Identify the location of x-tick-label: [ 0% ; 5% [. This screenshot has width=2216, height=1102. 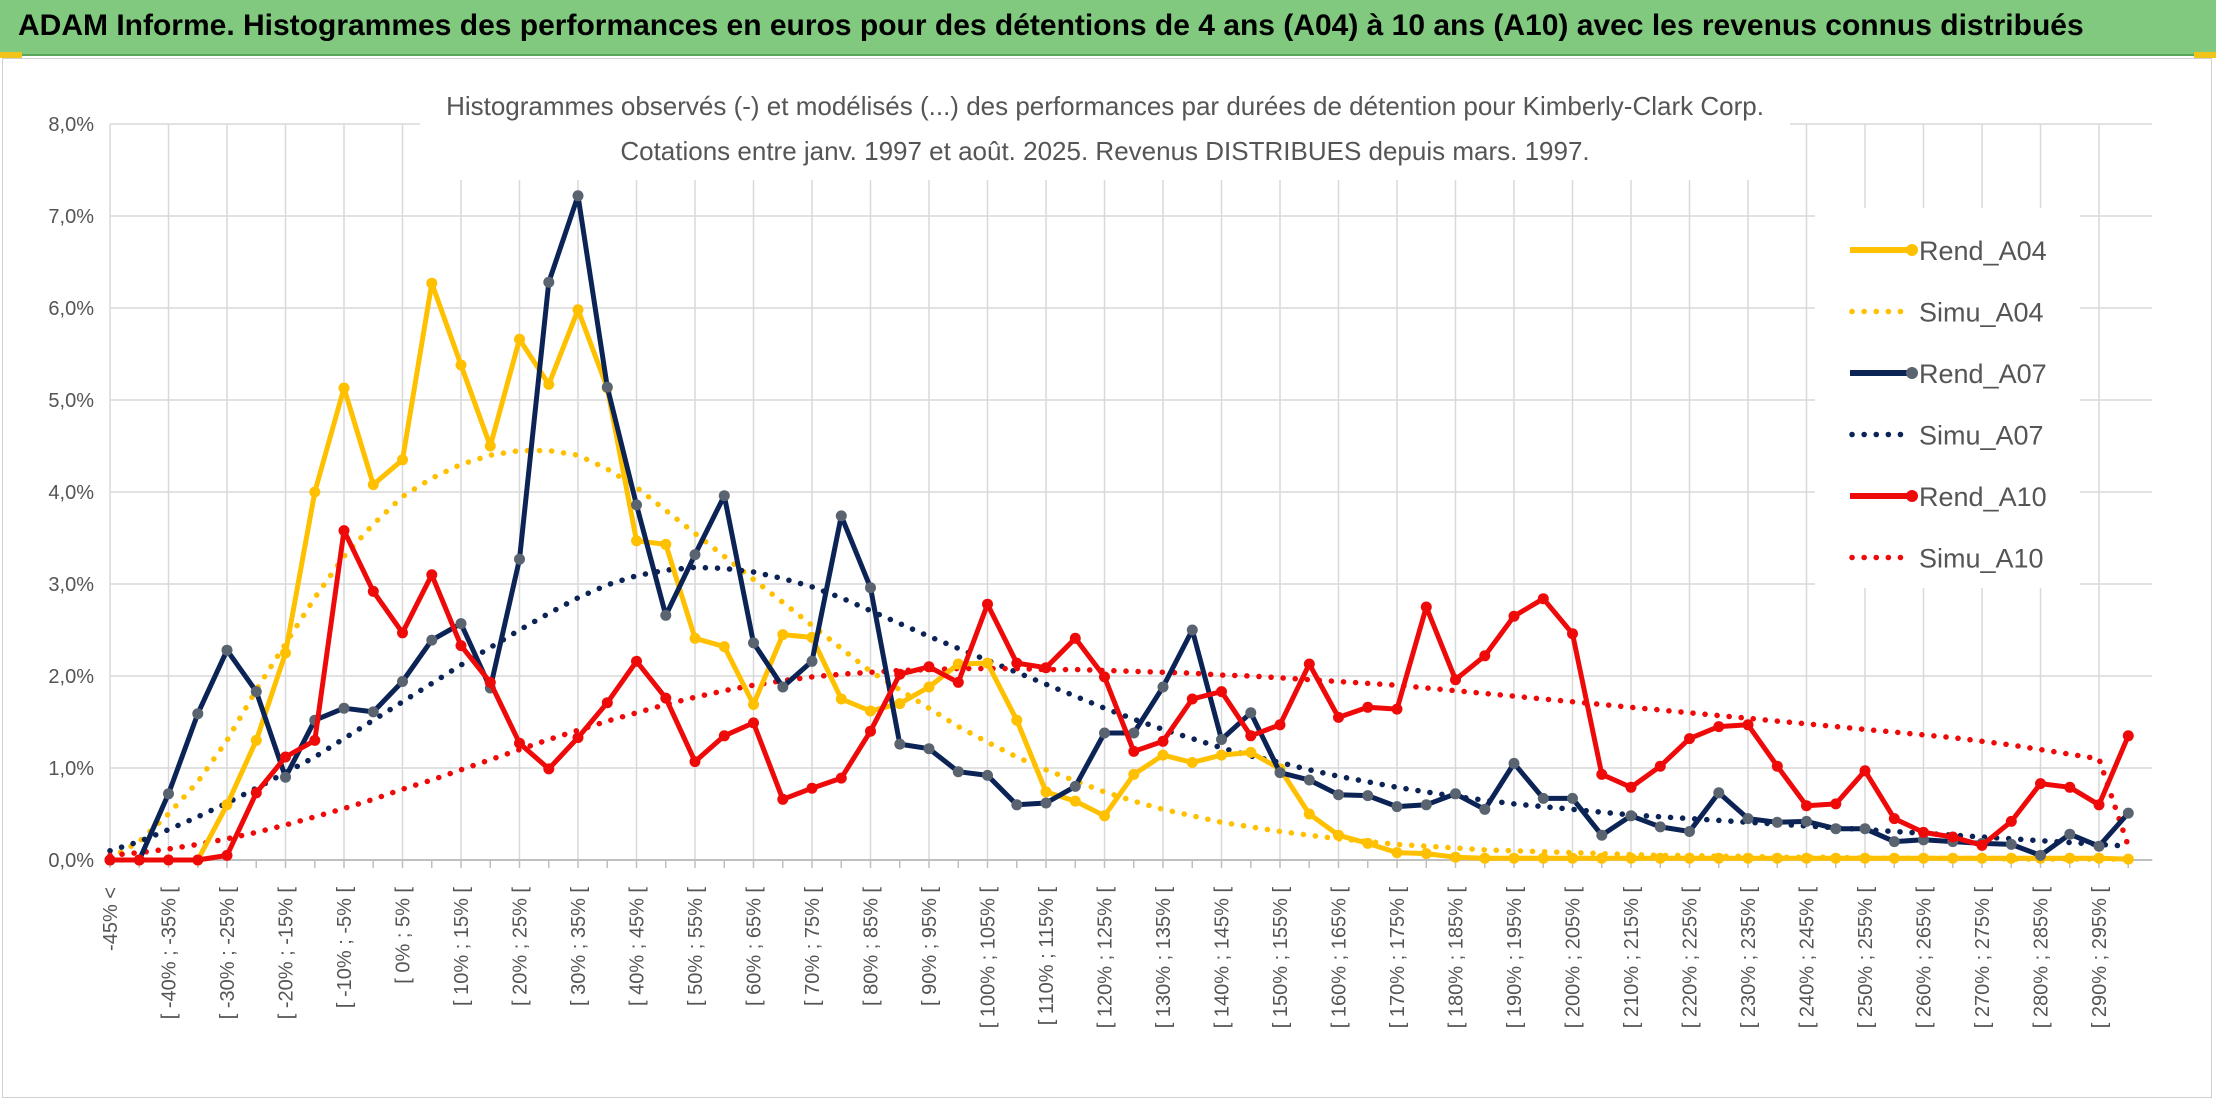
(404, 935).